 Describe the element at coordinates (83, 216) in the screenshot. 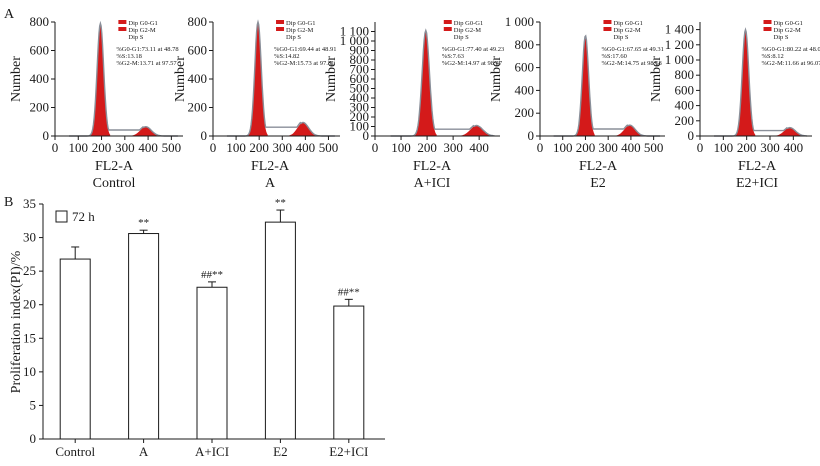

I see `legend-label: 72 h` at that location.